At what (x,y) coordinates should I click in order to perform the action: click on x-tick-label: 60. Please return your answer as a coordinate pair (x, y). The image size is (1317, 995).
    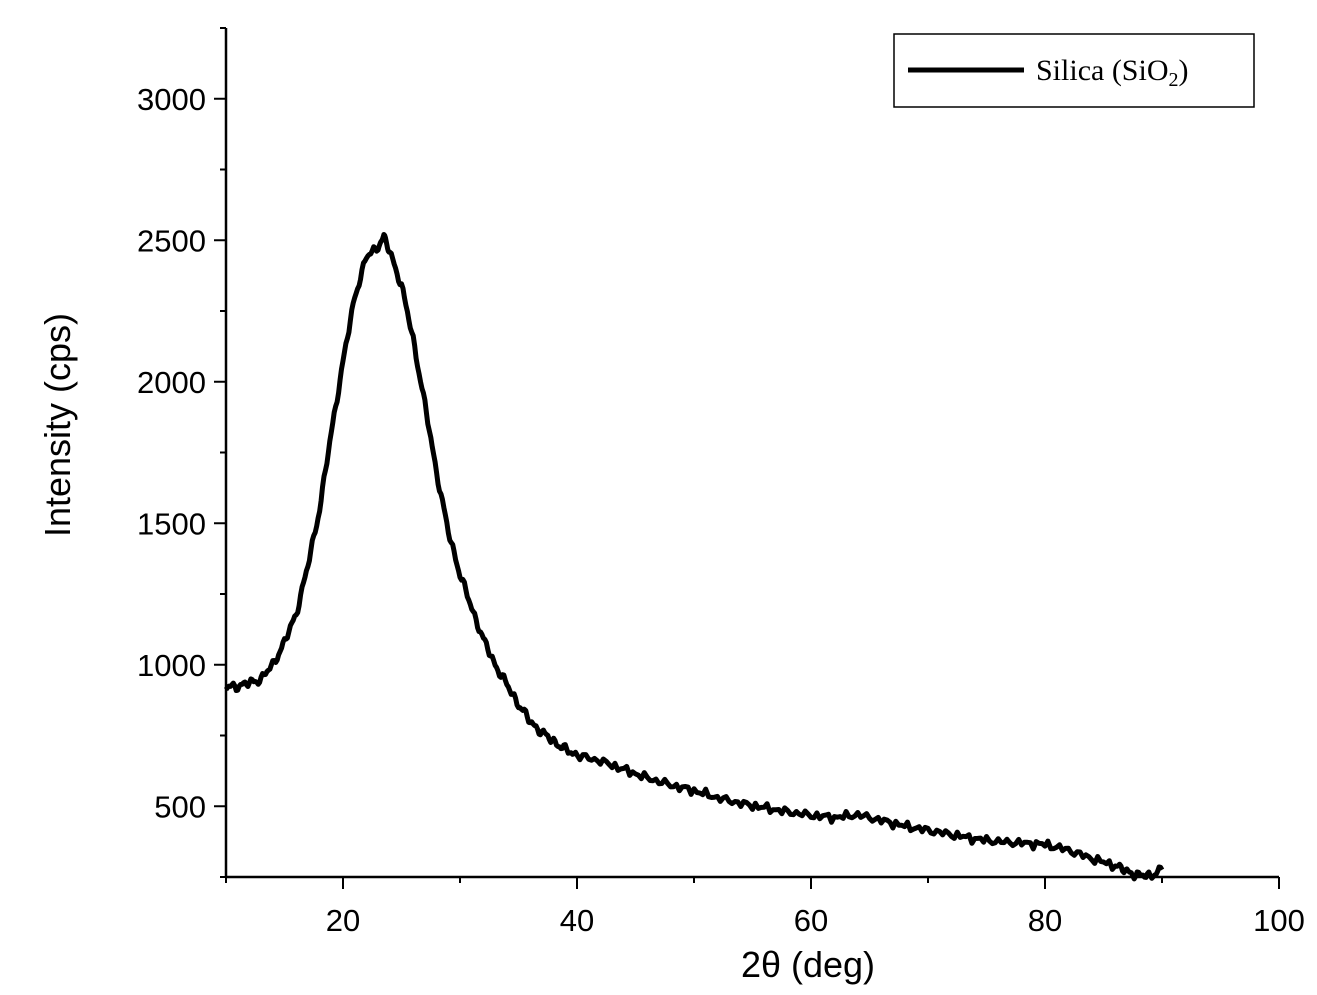
    Looking at the image, I should click on (811, 920).